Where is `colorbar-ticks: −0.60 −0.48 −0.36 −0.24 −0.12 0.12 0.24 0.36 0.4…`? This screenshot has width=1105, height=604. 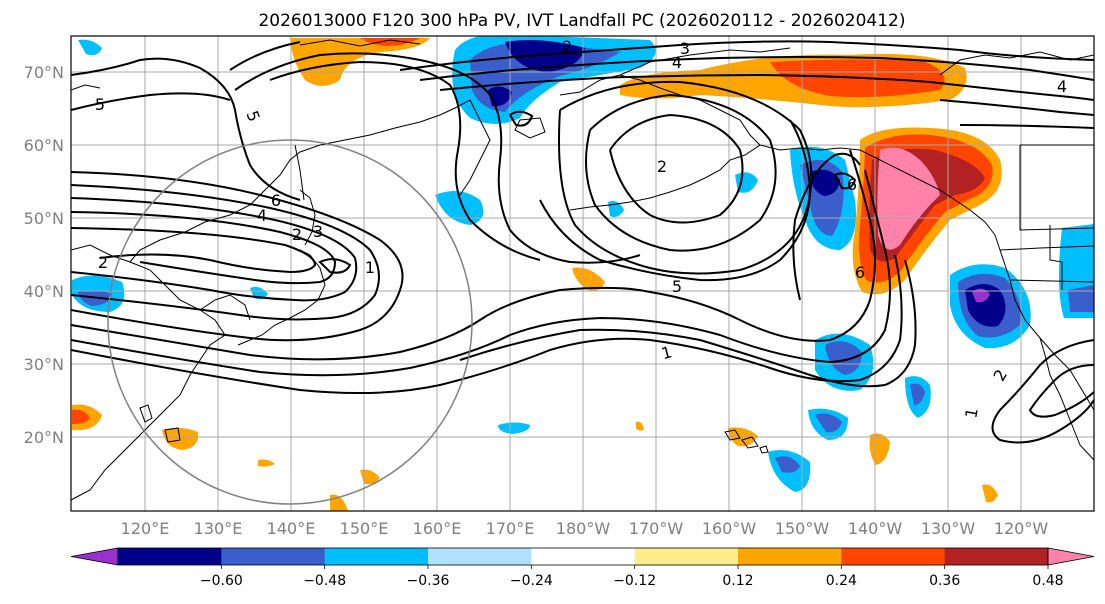
colorbar-ticks: −0.60 −0.48 −0.36 −0.24 −0.12 0.12 0.24 0.36 0.4… is located at coordinates (632, 577).